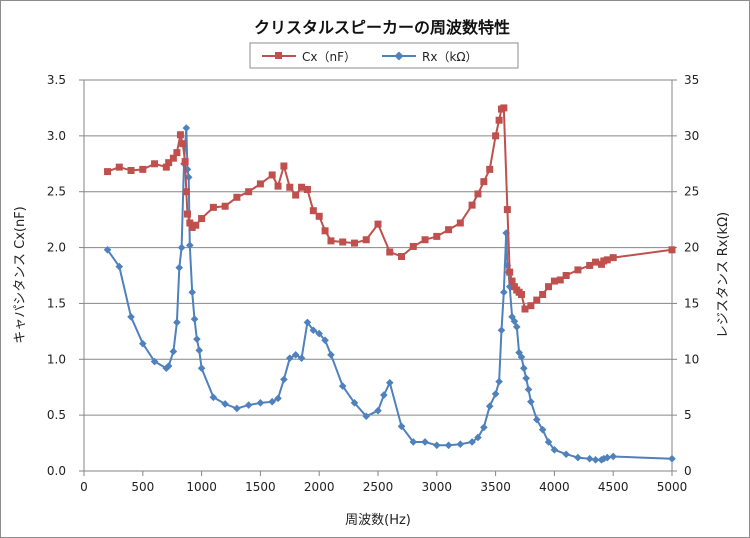 The image size is (750, 538). Describe the element at coordinates (688, 471) in the screenshot. I see `y-right-tick-label: 0` at that location.